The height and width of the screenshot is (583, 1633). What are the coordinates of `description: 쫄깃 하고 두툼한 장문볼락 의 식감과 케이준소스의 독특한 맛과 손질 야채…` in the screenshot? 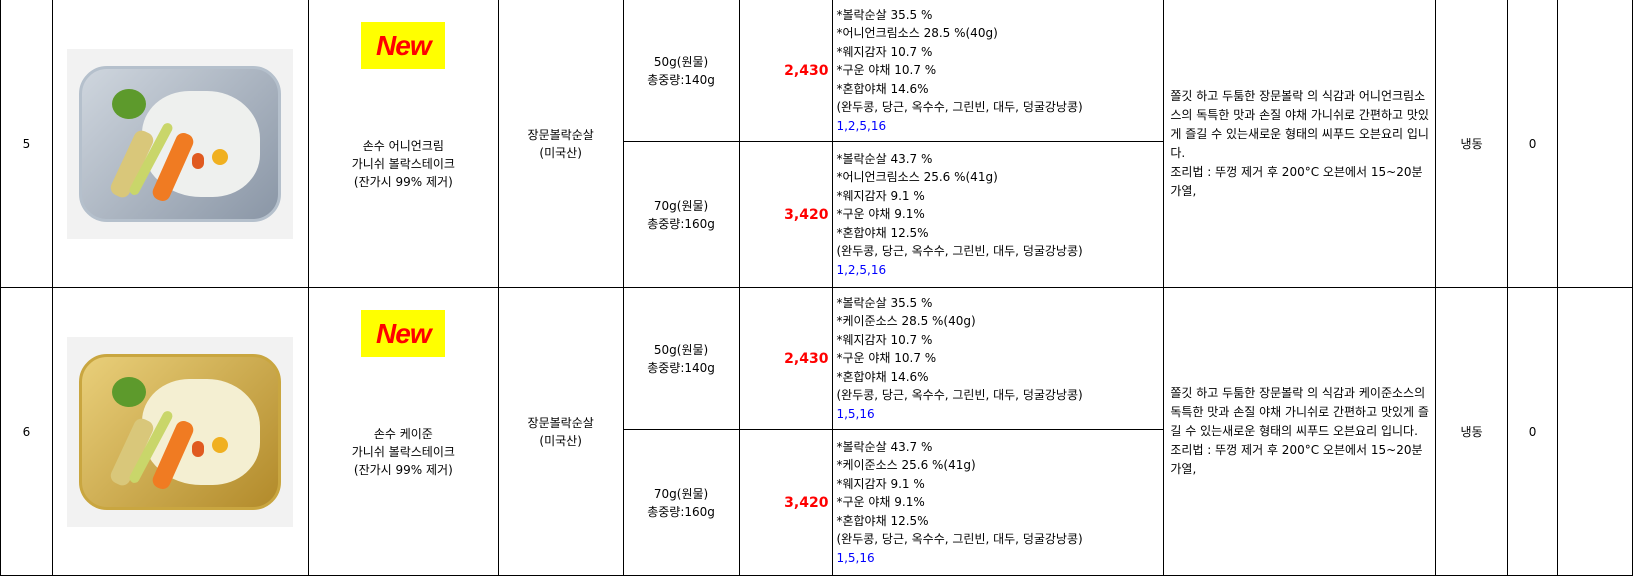 It's located at (1300, 431).